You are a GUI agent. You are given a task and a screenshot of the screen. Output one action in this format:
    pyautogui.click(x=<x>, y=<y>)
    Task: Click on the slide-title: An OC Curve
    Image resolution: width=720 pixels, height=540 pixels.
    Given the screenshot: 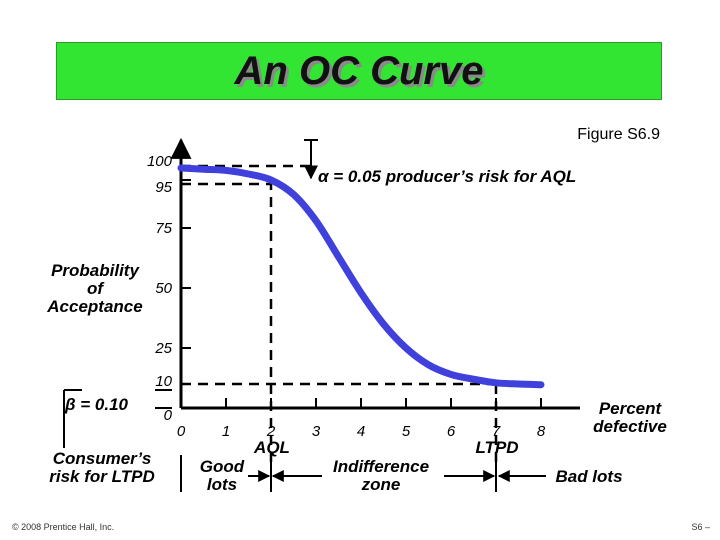 What is the action you would take?
    pyautogui.click(x=359, y=70)
    